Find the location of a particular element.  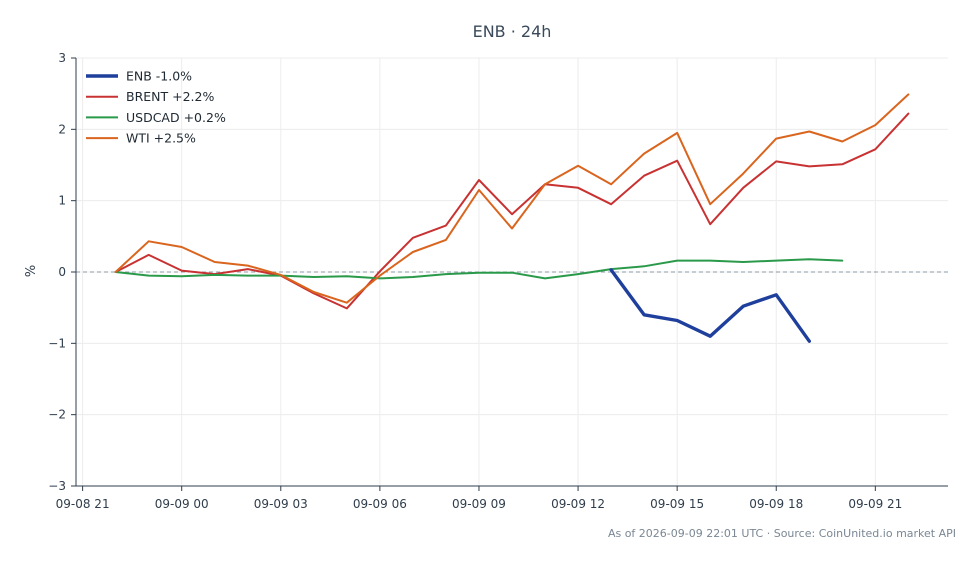

x-tick-label: 09-09 06 is located at coordinates (380, 504).